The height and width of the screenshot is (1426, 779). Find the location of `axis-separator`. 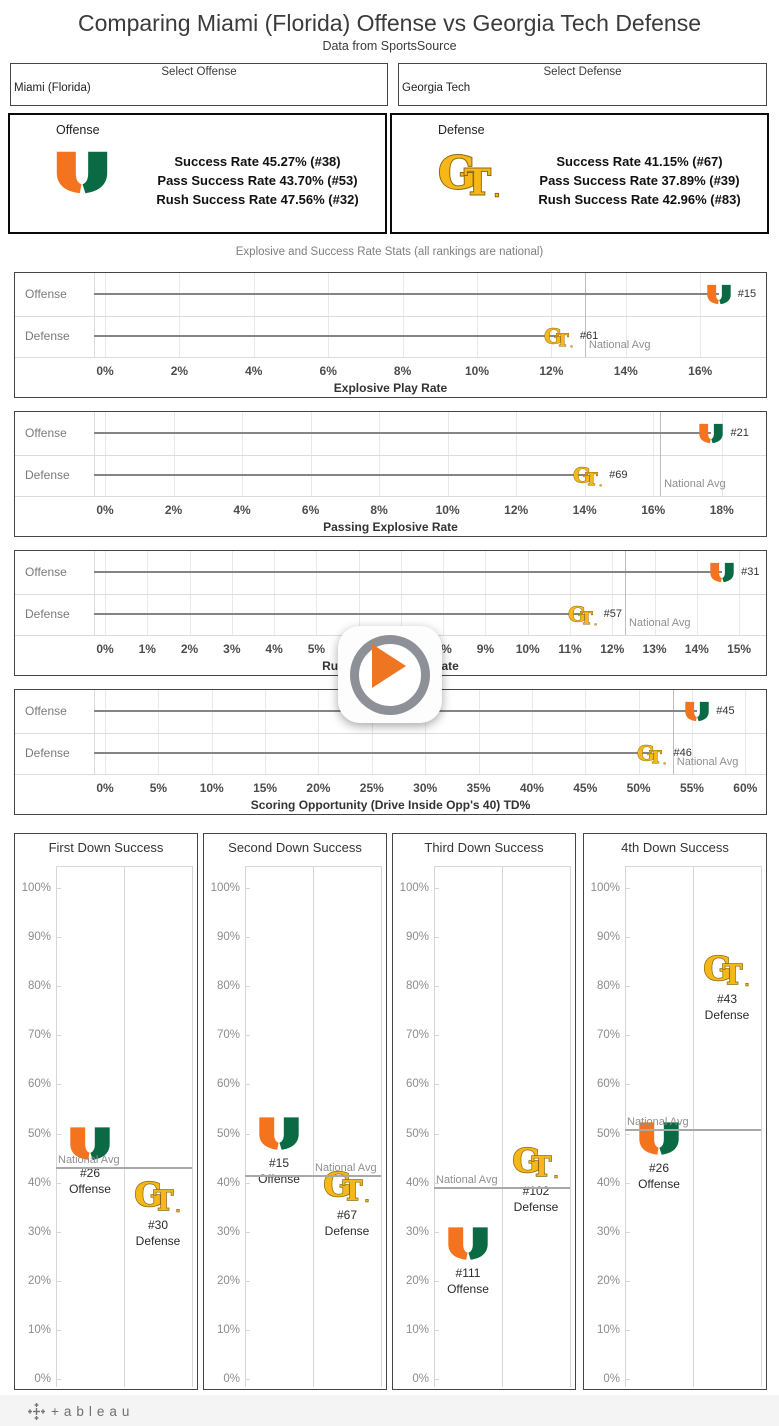

axis-separator is located at coordinates (390, 357).